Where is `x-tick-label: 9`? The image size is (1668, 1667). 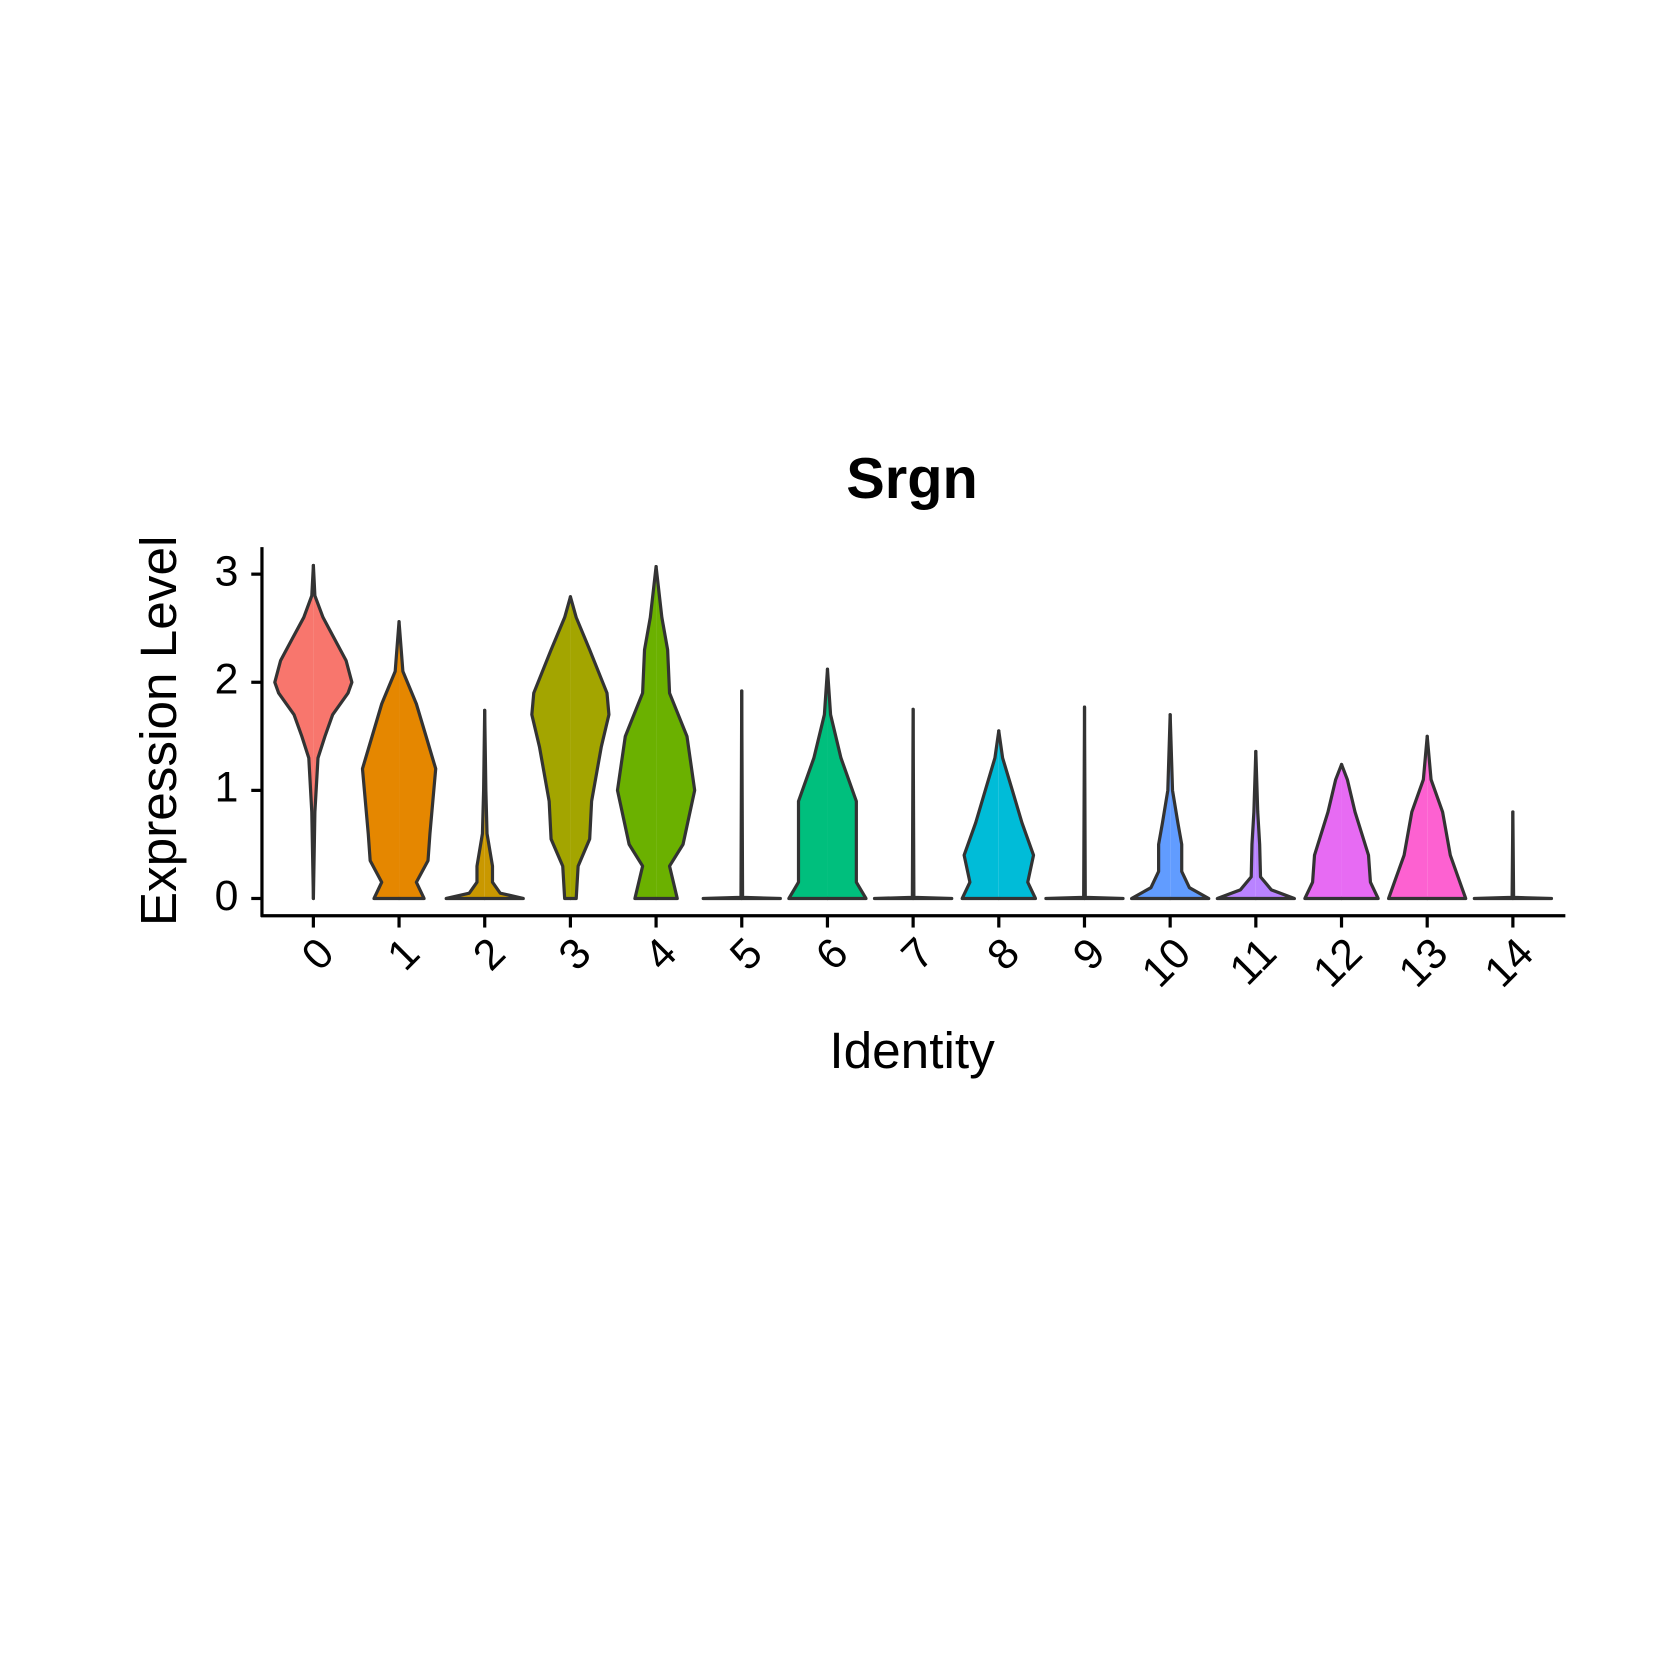 x-tick-label: 9 is located at coordinates (1089, 954).